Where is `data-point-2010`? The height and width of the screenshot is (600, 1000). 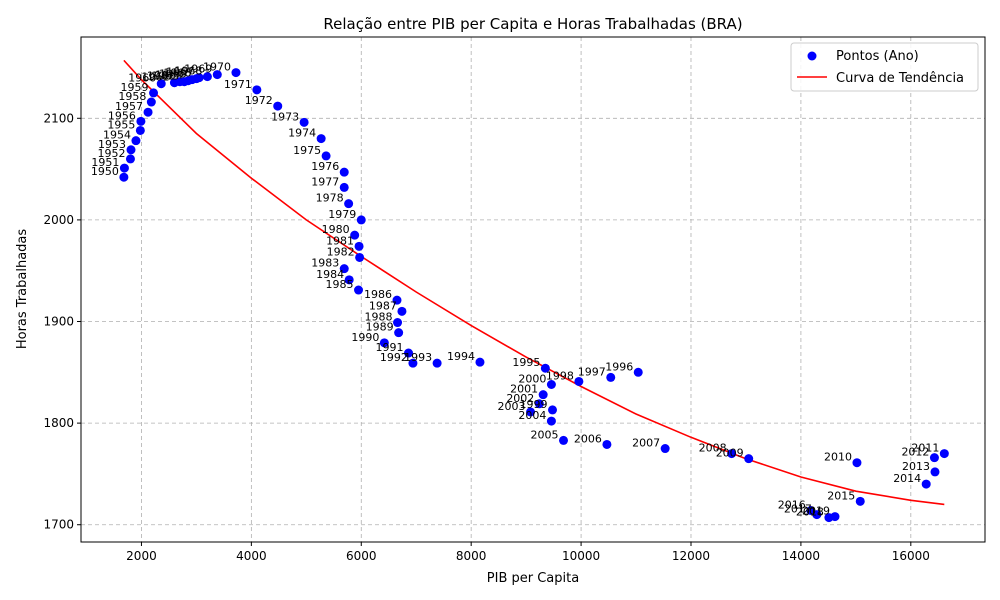
data-point-2010 is located at coordinates (857, 463).